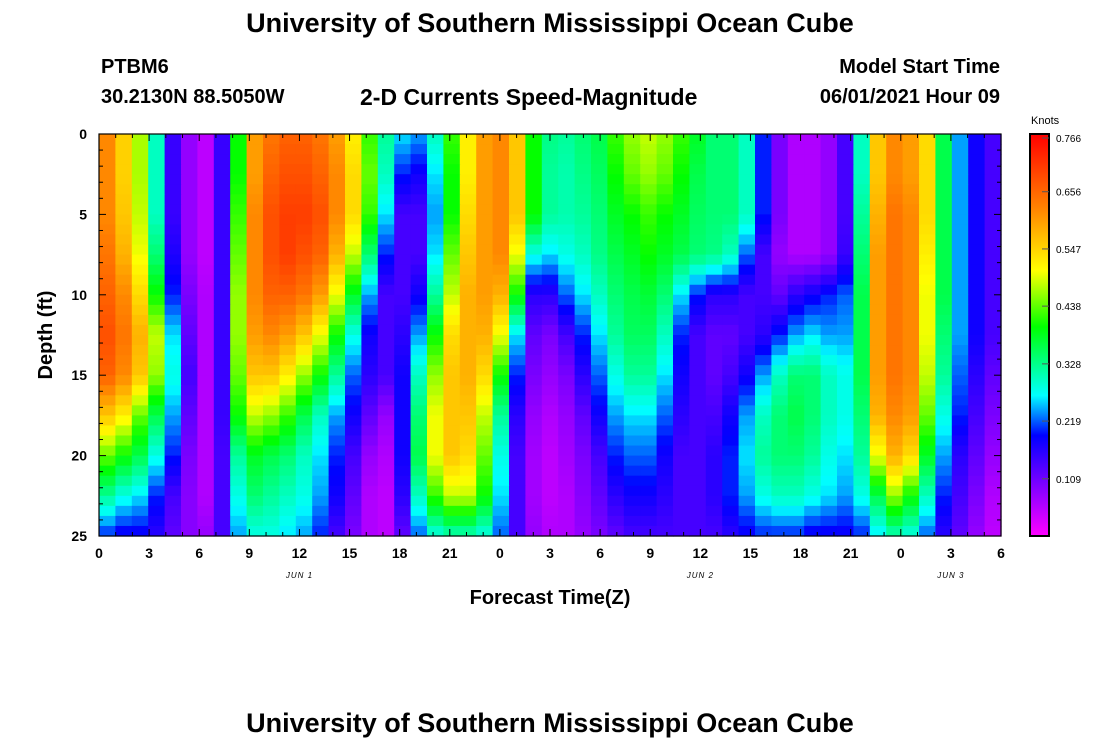  What do you see at coordinates (79, 375) in the screenshot?
I see `y-tick-label: 15` at bounding box center [79, 375].